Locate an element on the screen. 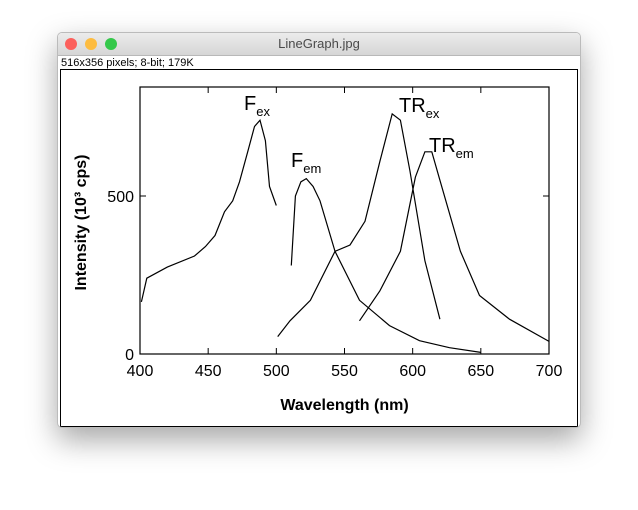  series-label: Fex is located at coordinates (257, 106).